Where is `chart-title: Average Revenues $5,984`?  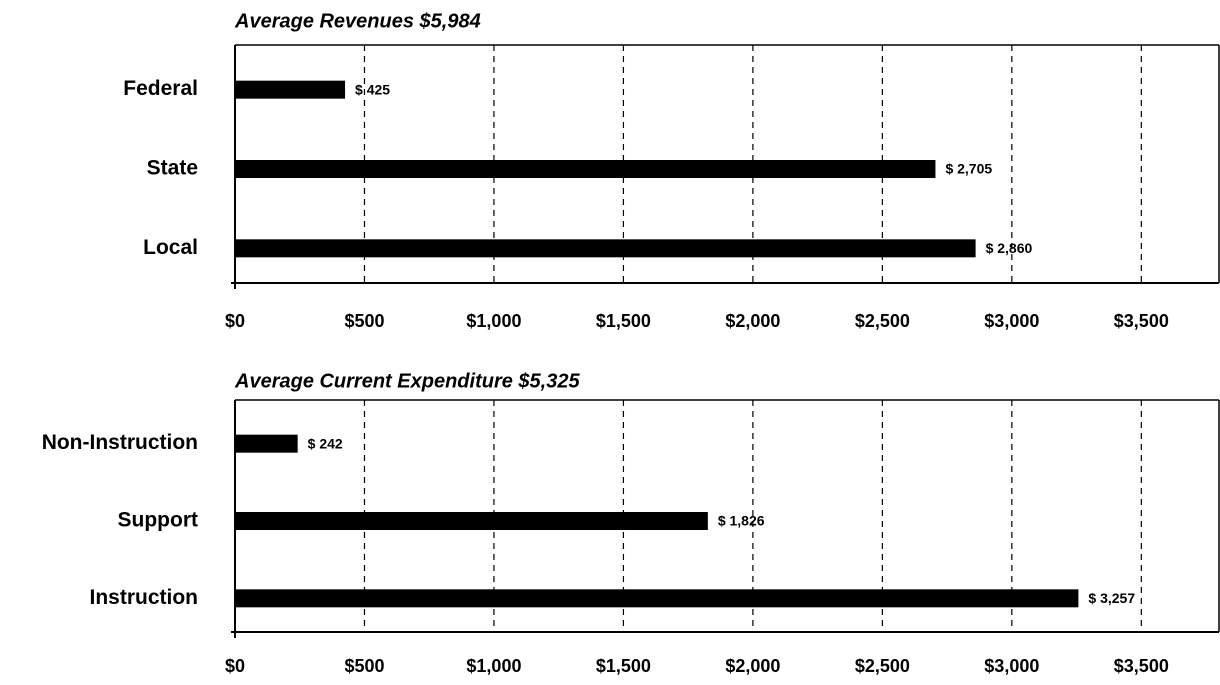
chart-title: Average Revenues $5,984 is located at coordinates (357, 21).